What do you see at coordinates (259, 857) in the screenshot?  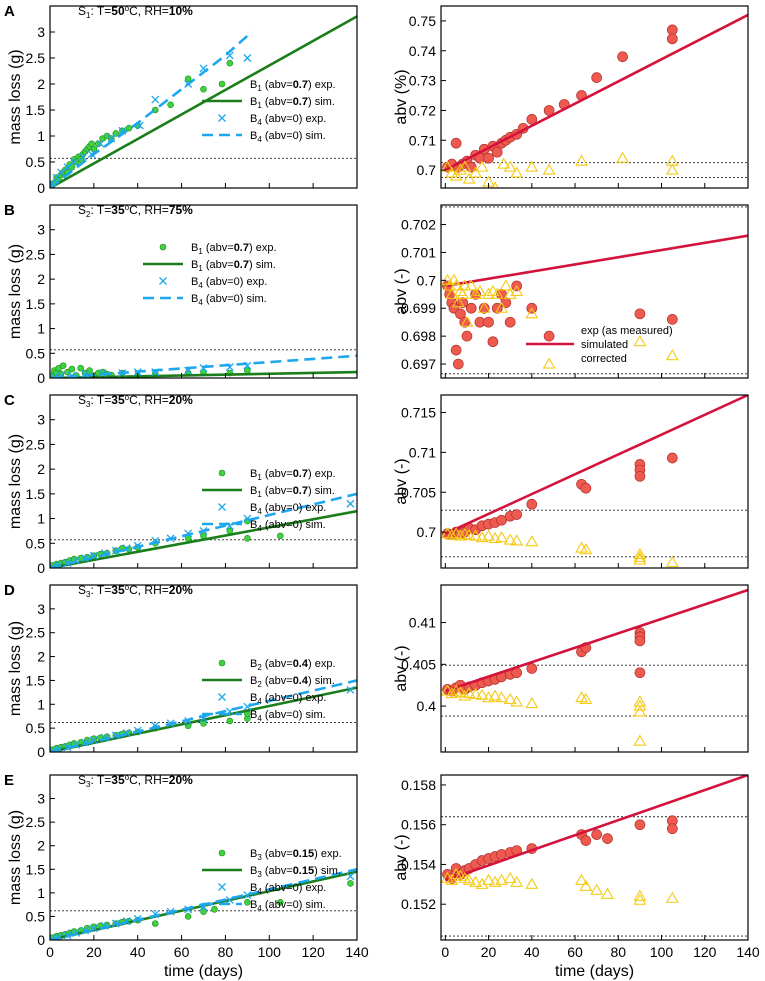 I see `legend-subscript: 3` at bounding box center [259, 857].